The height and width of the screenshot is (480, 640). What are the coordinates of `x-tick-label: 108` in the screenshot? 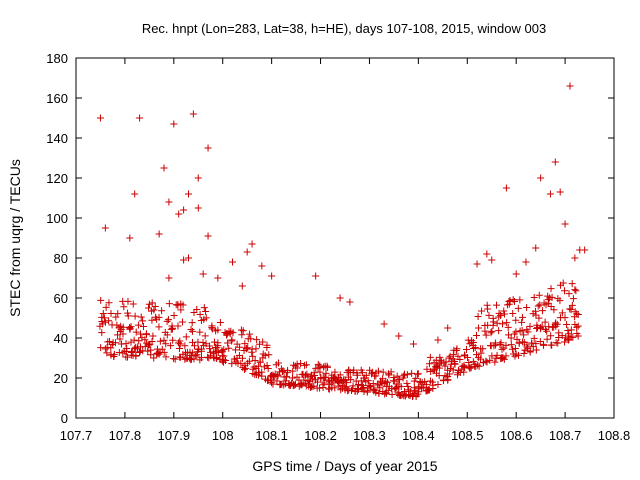 It's located at (223, 435).